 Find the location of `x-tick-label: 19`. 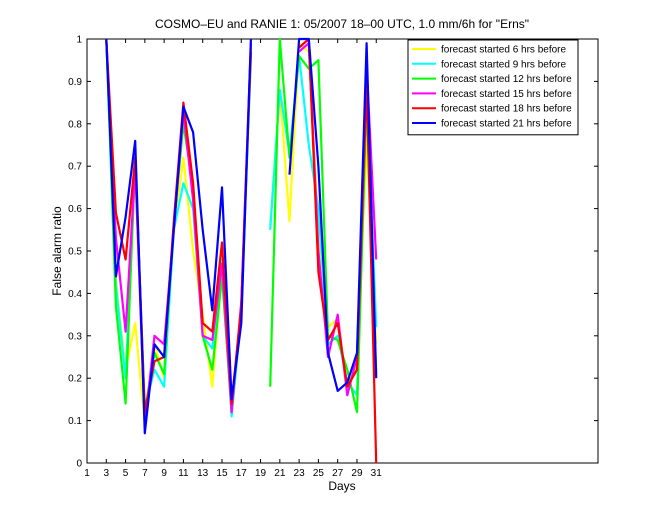

x-tick-label: 19 is located at coordinates (261, 473).